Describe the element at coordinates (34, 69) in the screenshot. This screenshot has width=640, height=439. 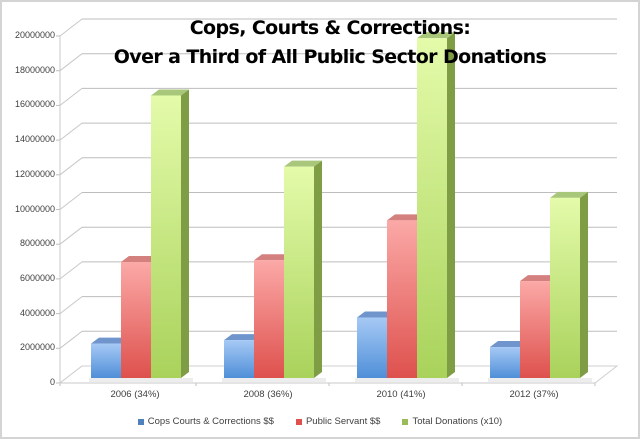
I see `y-tick-label: 18000000` at that location.